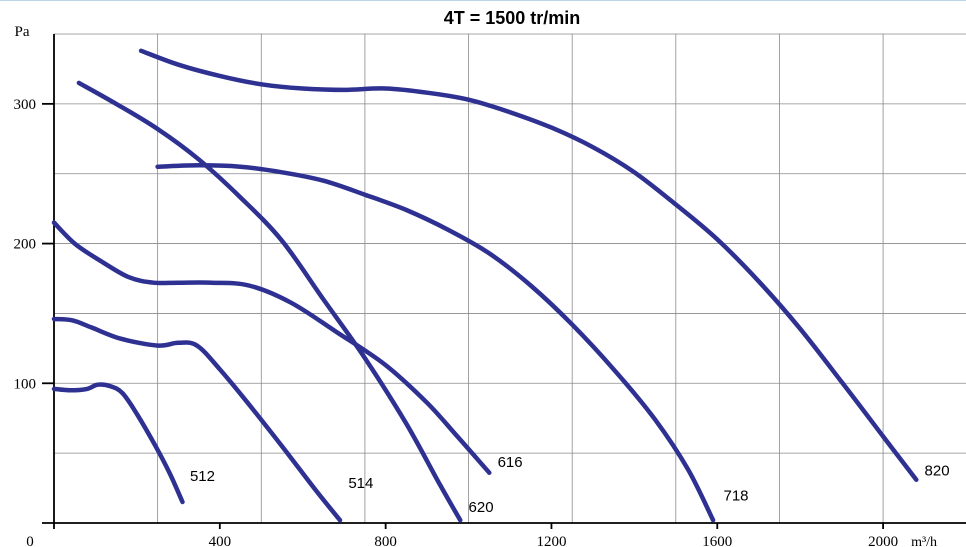 This screenshot has width=966, height=547. What do you see at coordinates (483, 0) in the screenshot?
I see `top-border` at bounding box center [483, 0].